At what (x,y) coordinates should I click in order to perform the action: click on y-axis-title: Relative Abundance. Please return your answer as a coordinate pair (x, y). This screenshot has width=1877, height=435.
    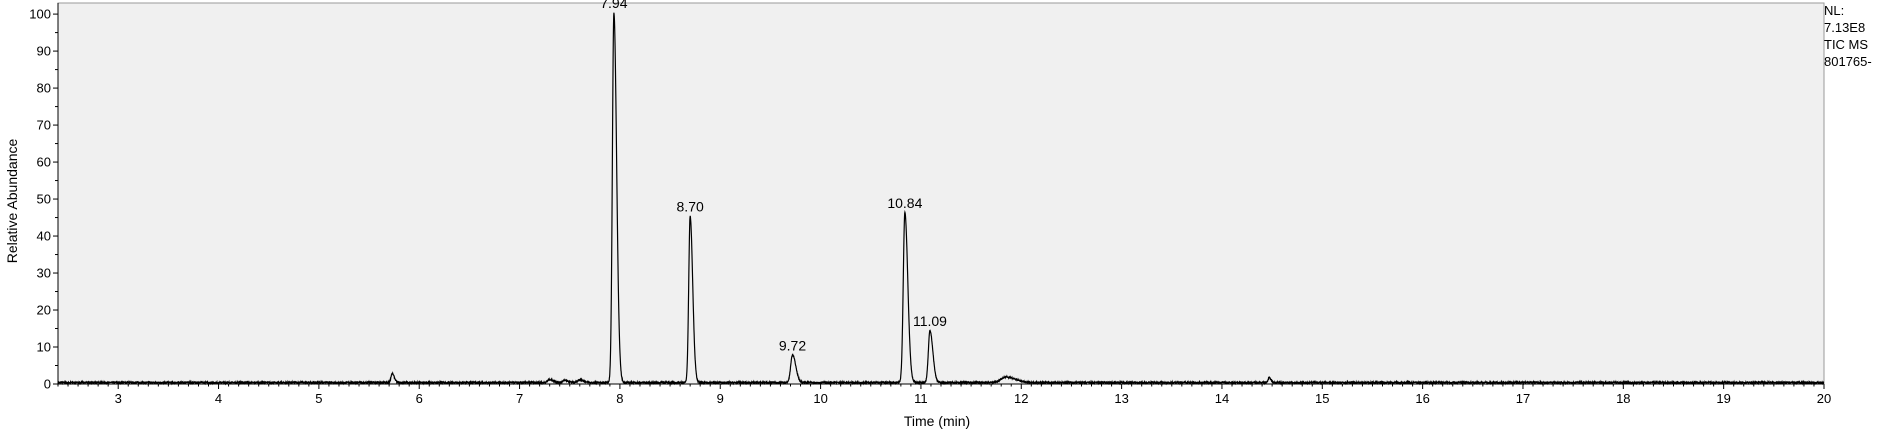
    Looking at the image, I should click on (12, 201).